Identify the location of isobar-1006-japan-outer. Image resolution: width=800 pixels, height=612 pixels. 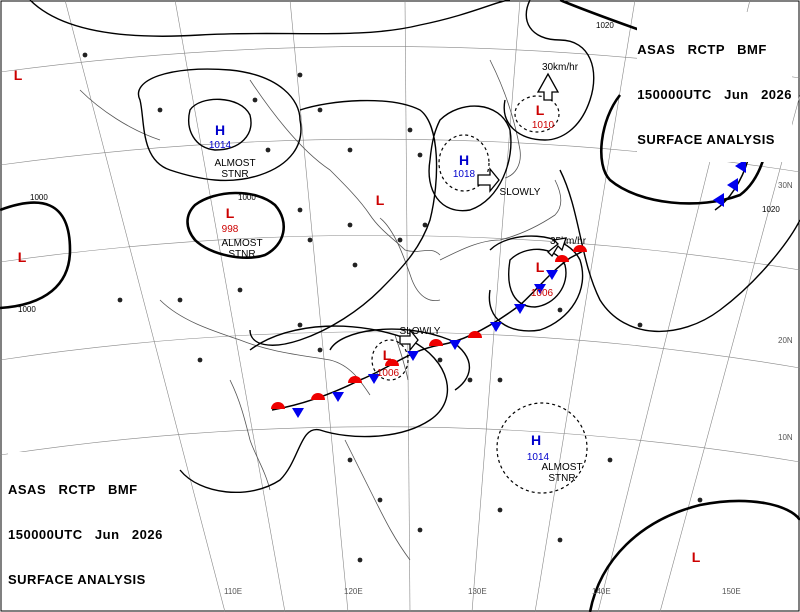
(536, 283).